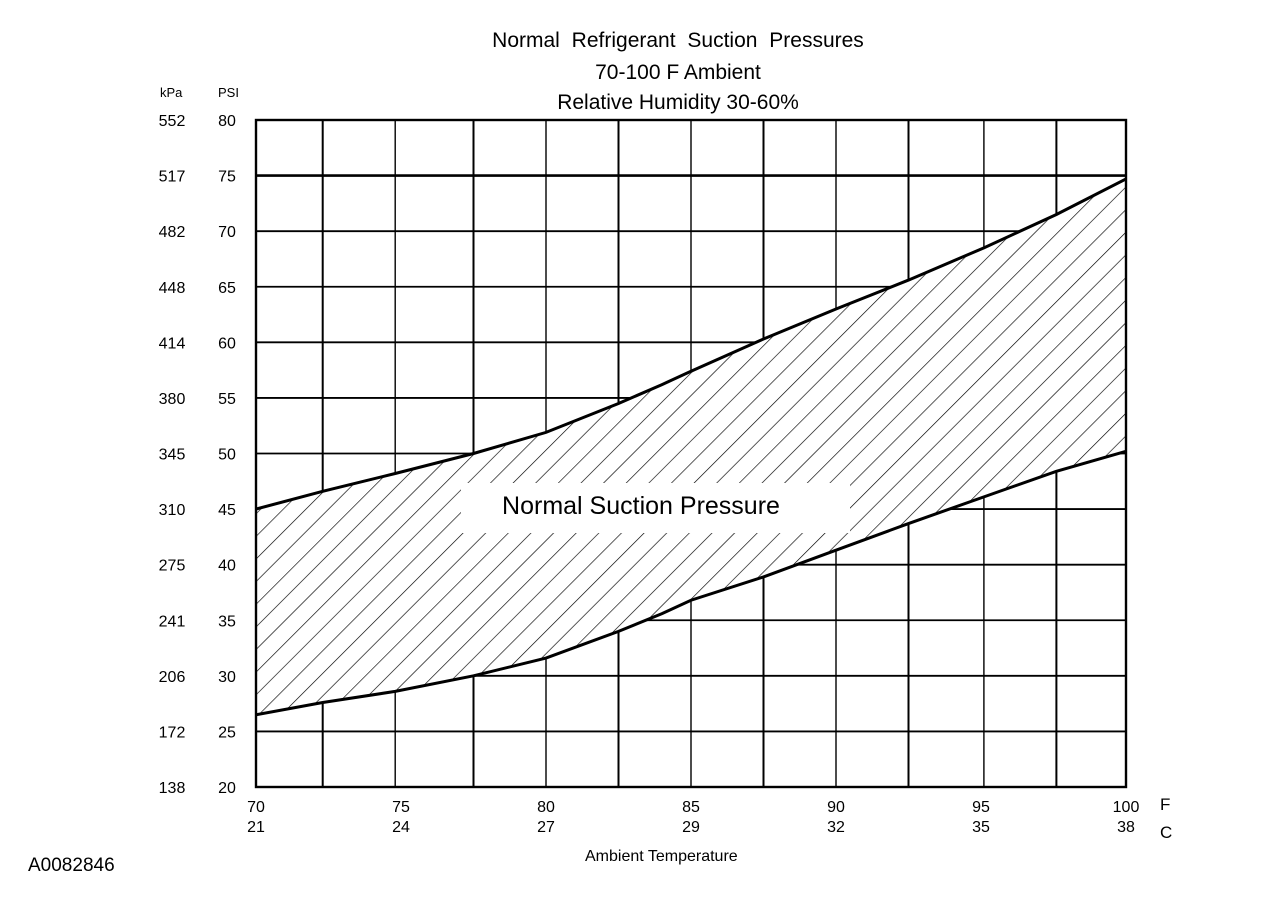  I want to click on figure-id: A0082846, so click(71, 865).